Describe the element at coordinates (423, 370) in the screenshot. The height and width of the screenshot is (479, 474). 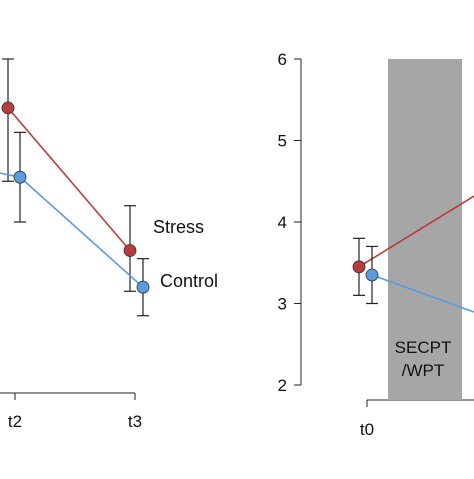
I see `shaded-region-label: /WPT` at that location.